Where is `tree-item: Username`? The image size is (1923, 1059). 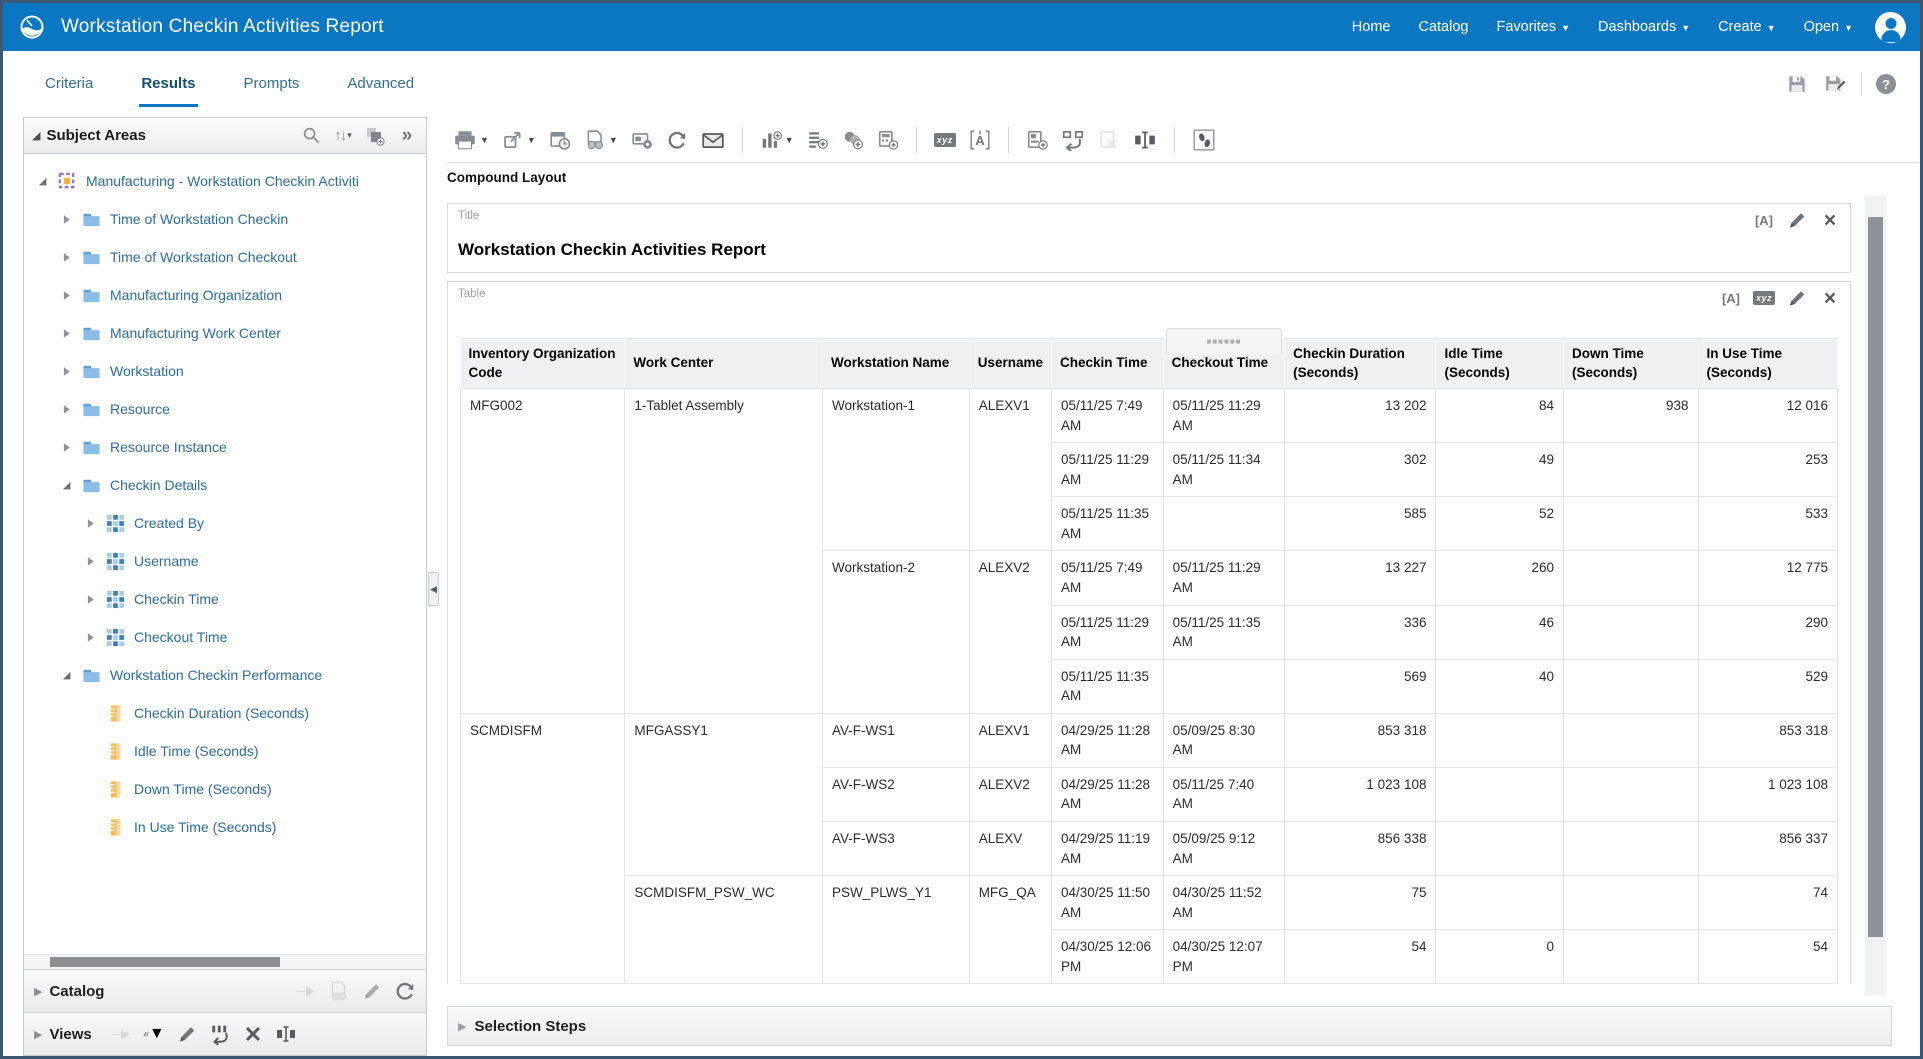 tree-item: Username is located at coordinates (225, 561).